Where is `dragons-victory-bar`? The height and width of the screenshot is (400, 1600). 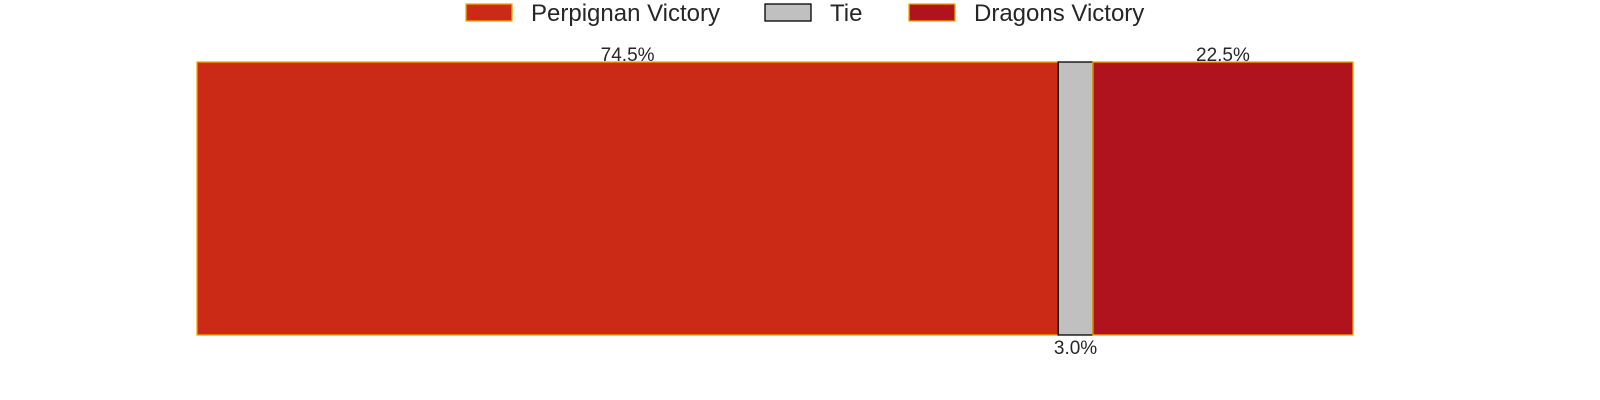 dragons-victory-bar is located at coordinates (1223, 198).